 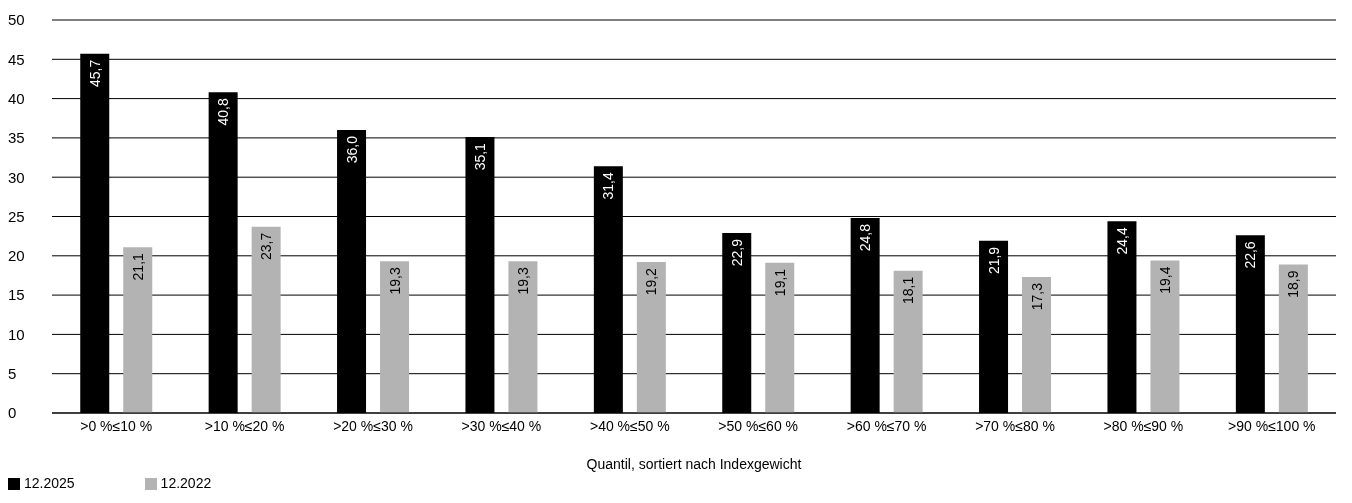 I want to click on data-label: 19,2, so click(x=651, y=281).